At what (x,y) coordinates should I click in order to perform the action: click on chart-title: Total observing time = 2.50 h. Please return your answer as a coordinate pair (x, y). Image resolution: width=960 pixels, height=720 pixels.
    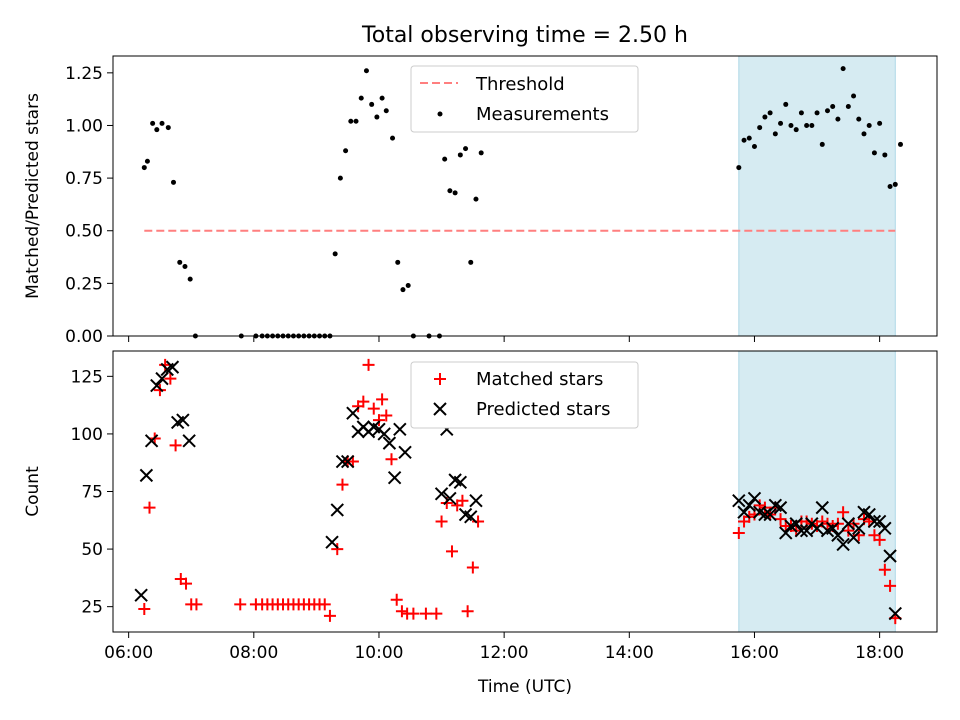
    Looking at the image, I should click on (524, 35).